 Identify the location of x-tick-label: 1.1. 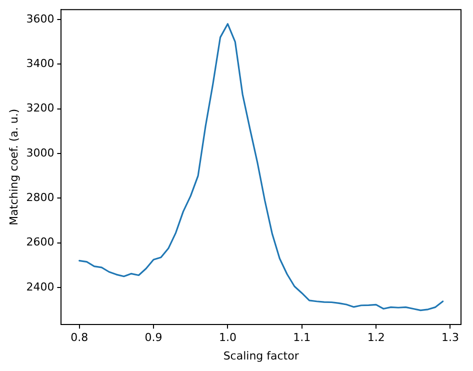
(302, 337).